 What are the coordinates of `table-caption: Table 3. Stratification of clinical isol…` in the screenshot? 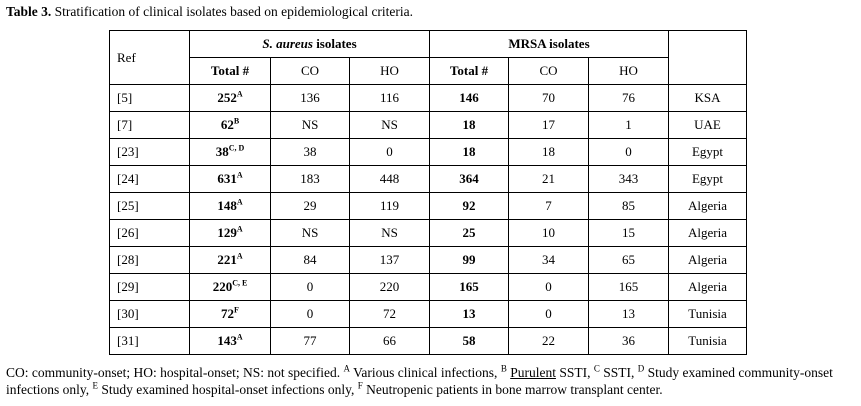 It's located at (209, 12).